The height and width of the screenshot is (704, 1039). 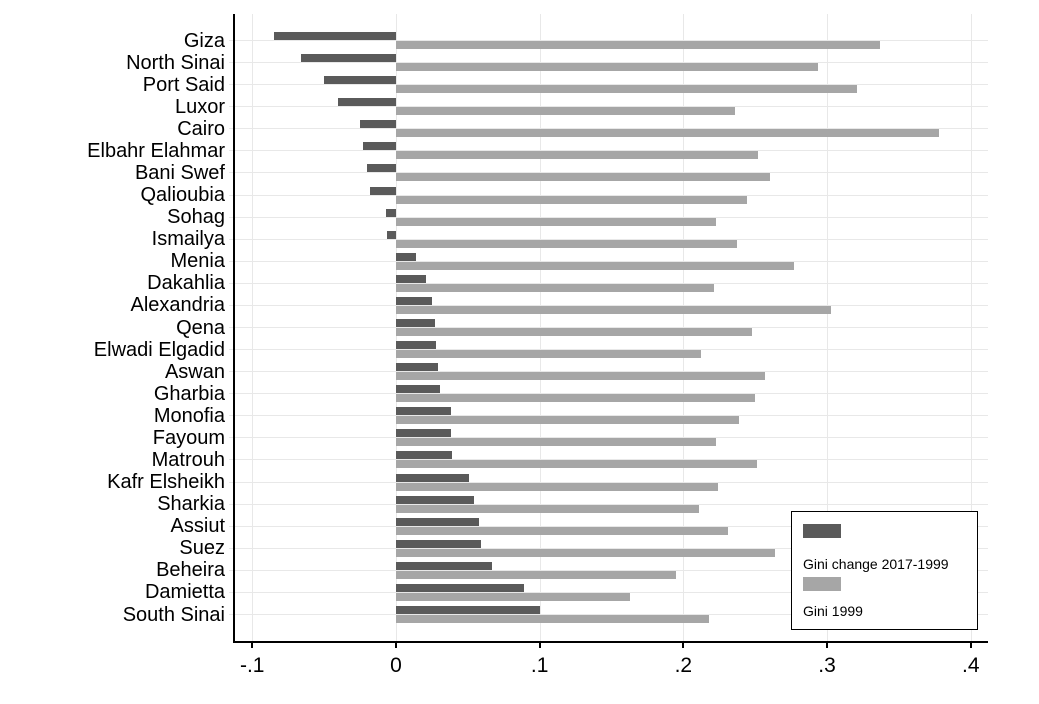 I want to click on y-axis, so click(x=234, y=327).